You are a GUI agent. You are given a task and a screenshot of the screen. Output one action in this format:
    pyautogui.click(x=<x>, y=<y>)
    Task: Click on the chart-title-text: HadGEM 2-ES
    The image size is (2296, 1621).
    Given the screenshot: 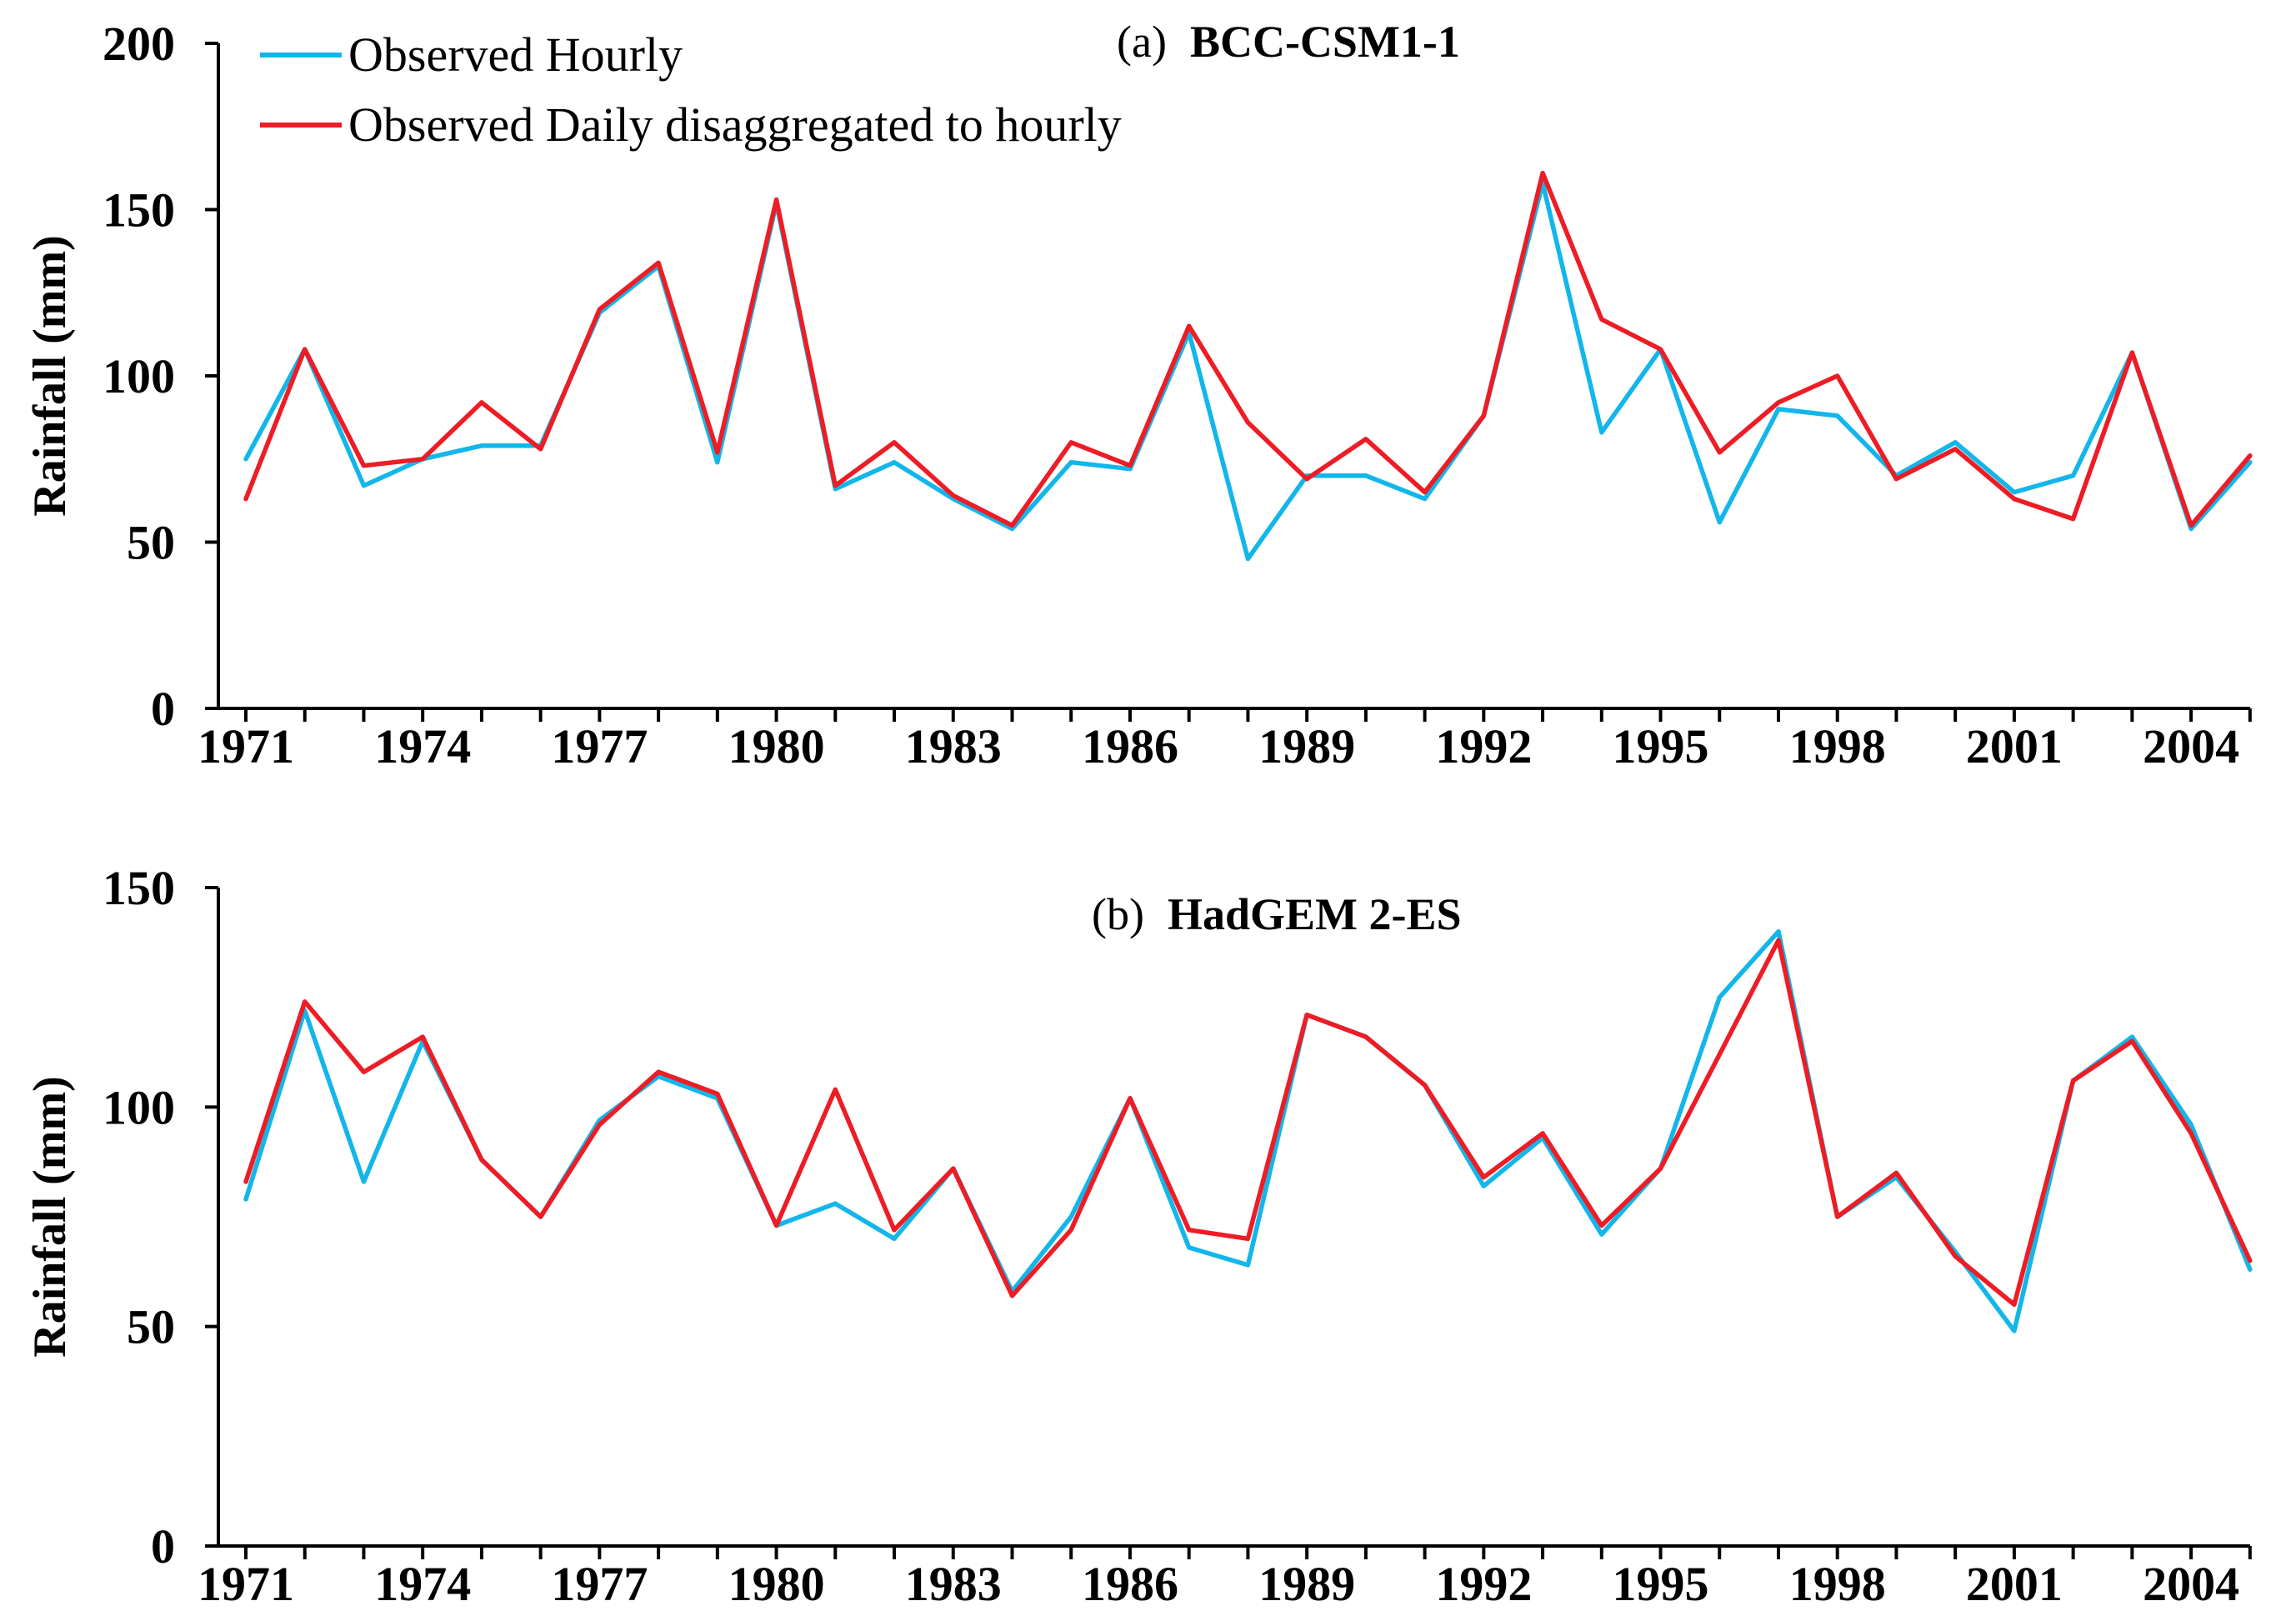 What is the action you would take?
    pyautogui.click(x=1315, y=914)
    